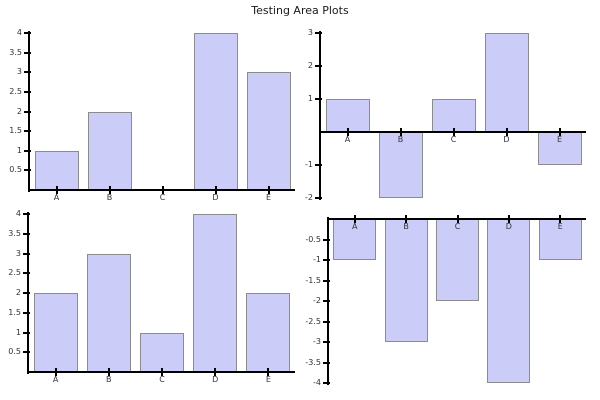 Image resolution: width=600 pixels, height=400 pixels. Describe the element at coordinates (317, 300) in the screenshot. I see `y-tick-label: -2` at that location.